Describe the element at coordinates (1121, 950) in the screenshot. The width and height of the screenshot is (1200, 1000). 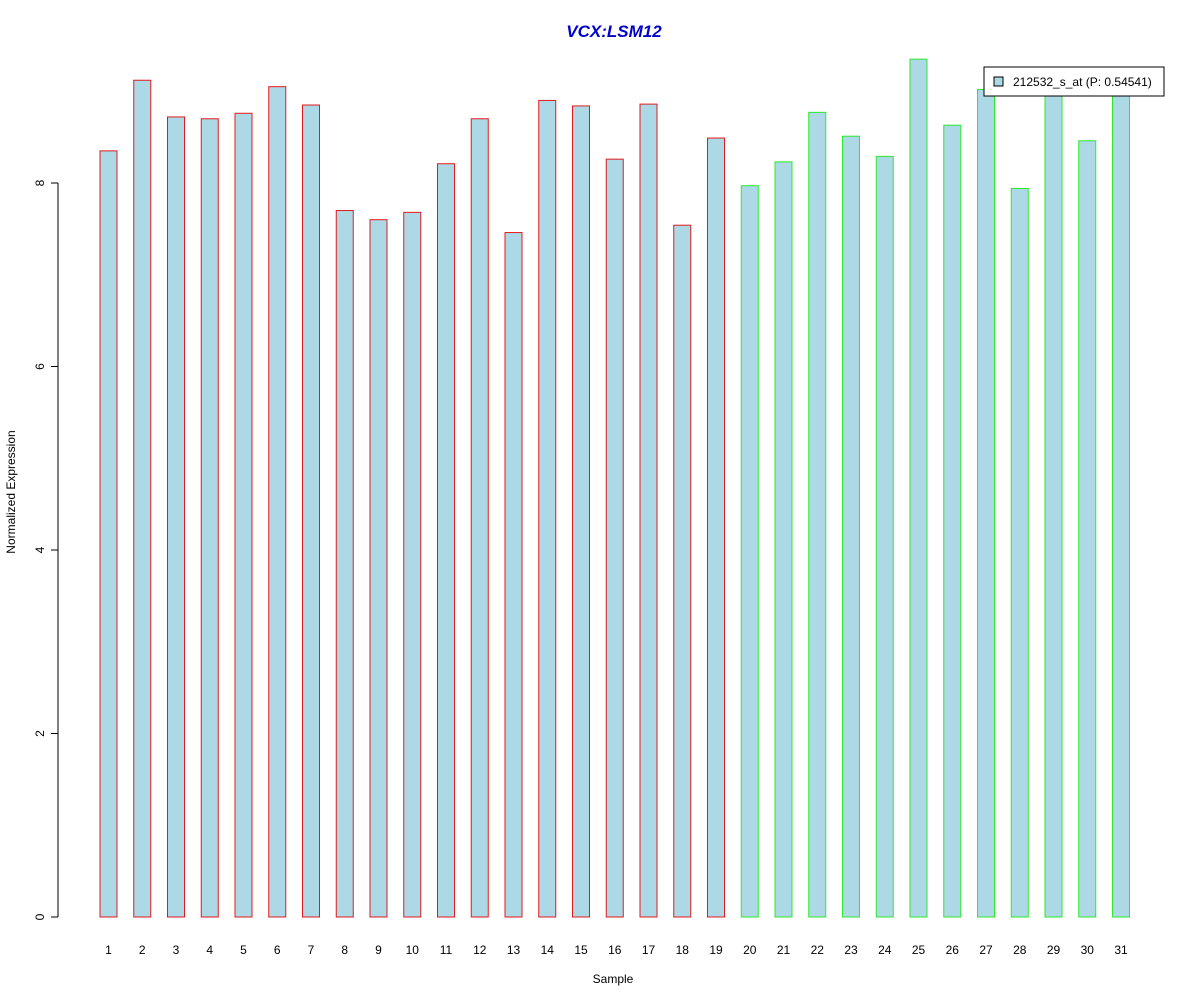
I see `x-tick-label: 31` at that location.